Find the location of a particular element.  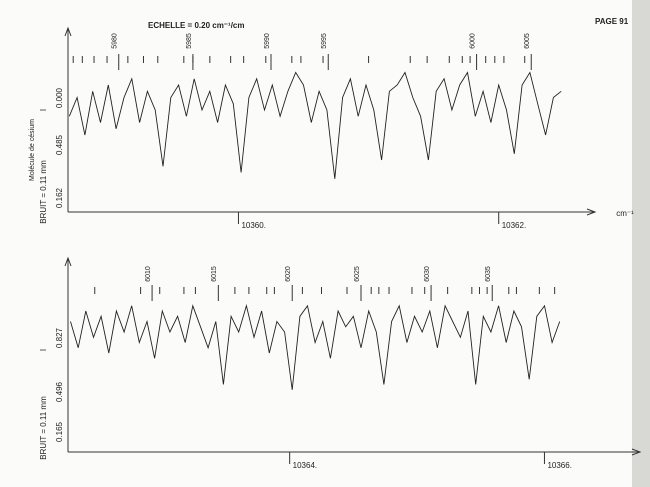

line-label: 6005 is located at coordinates (527, 41).